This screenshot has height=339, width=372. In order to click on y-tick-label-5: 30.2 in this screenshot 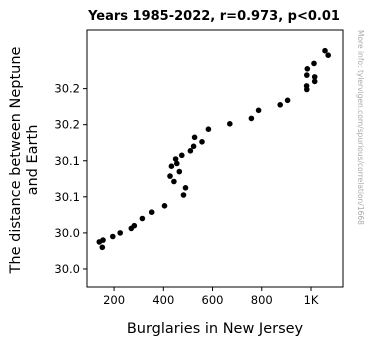, I will do `click(67, 125)`.